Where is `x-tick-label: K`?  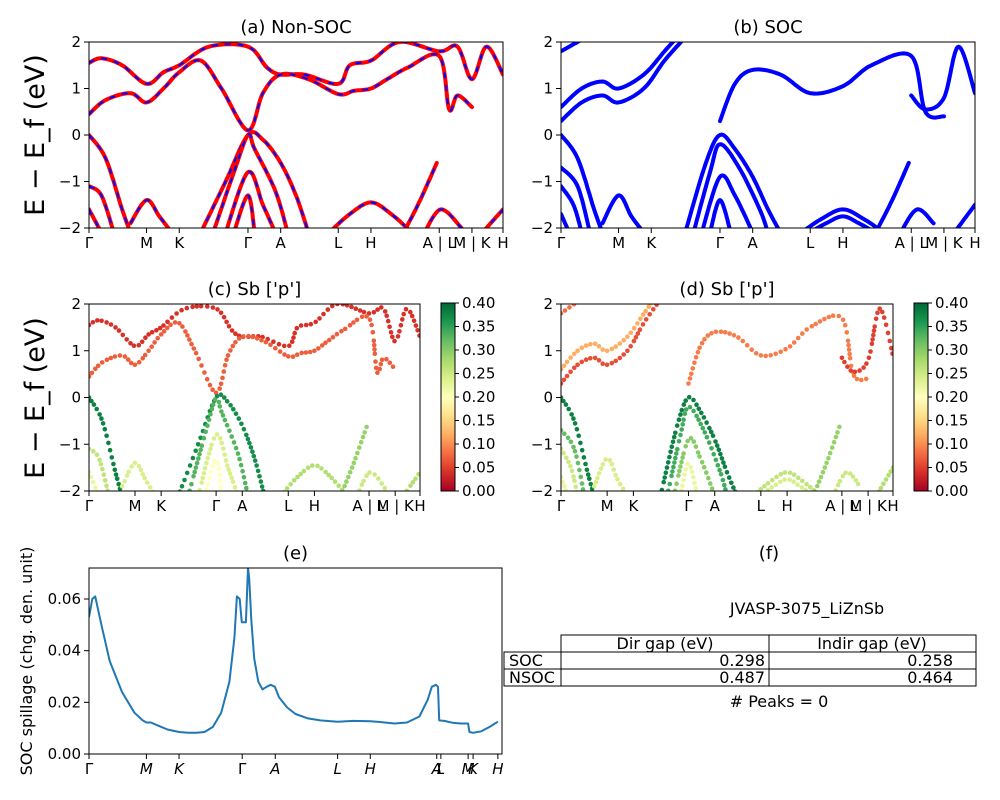 x-tick-label: K is located at coordinates (179, 769).